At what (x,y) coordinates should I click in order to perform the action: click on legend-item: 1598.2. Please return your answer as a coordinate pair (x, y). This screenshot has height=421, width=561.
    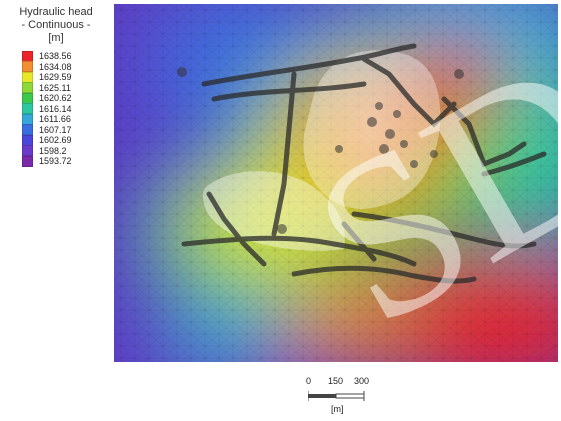
    Looking at the image, I should click on (56, 151).